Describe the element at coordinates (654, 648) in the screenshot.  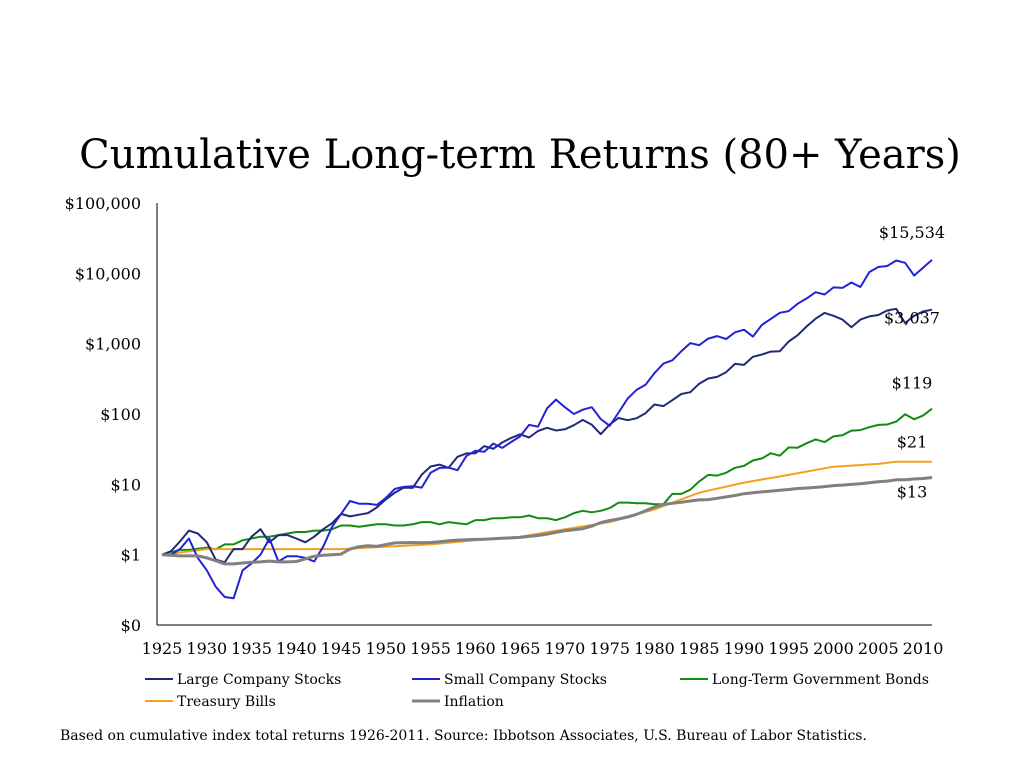
I see `x-tick-label: 1980` at that location.